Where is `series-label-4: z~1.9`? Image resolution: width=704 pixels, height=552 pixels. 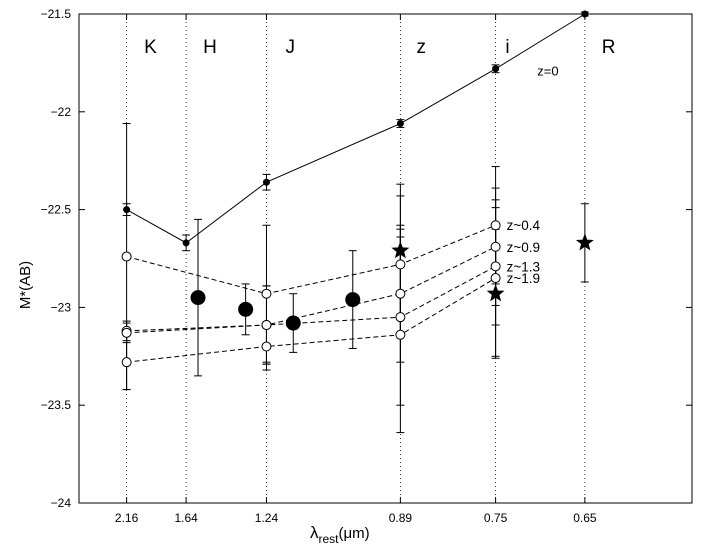
series-label-4: z~1.9 is located at coordinates (523, 278).